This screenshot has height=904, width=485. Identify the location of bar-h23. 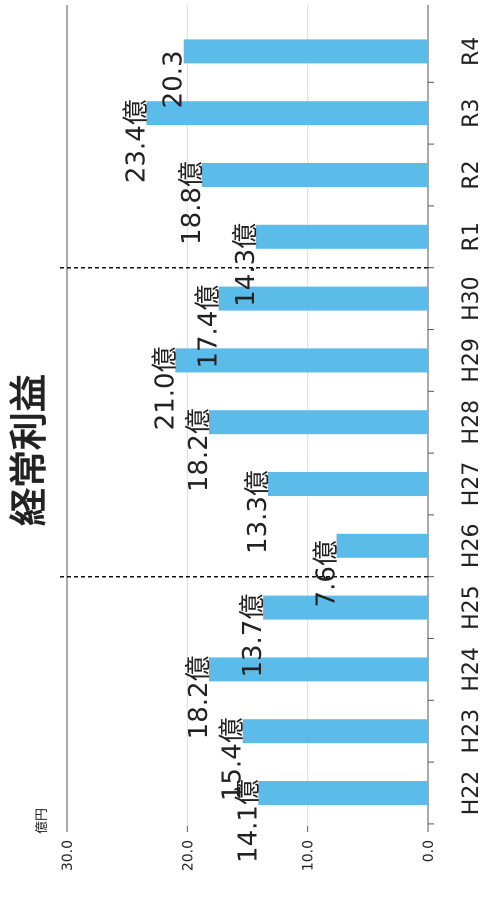
(335, 731).